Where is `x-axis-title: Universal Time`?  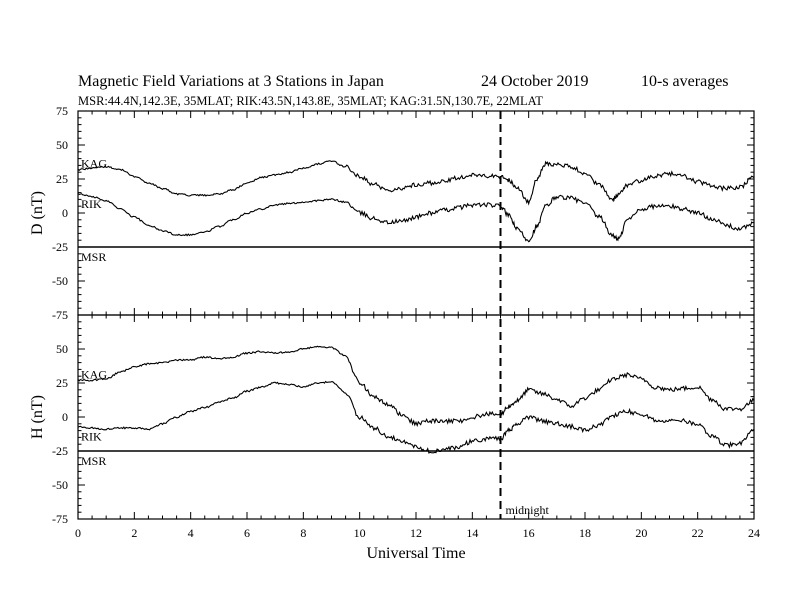
x-axis-title: Universal Time is located at coordinates (415, 553).